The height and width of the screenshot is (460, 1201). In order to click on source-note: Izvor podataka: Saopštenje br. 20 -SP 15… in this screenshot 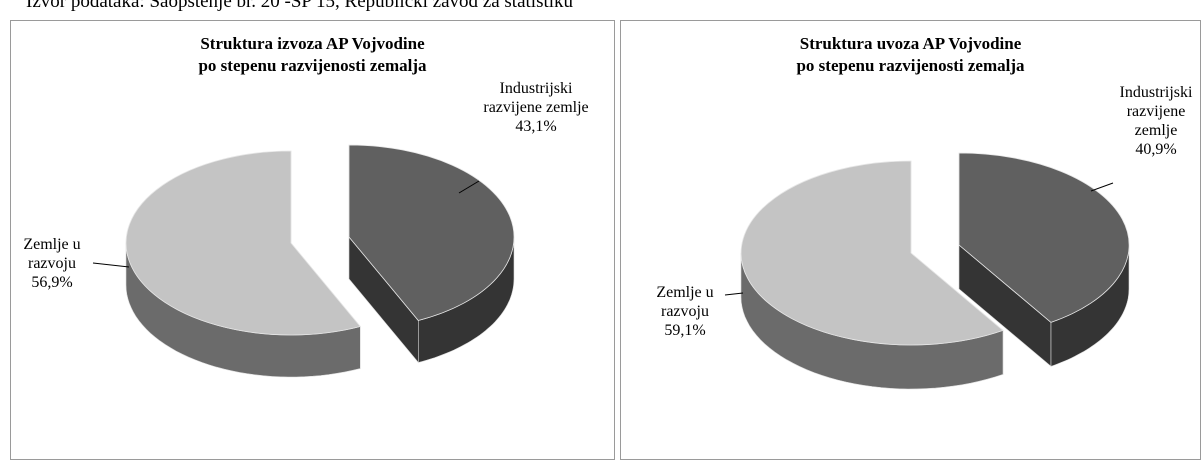, I will do `click(300, 6)`.